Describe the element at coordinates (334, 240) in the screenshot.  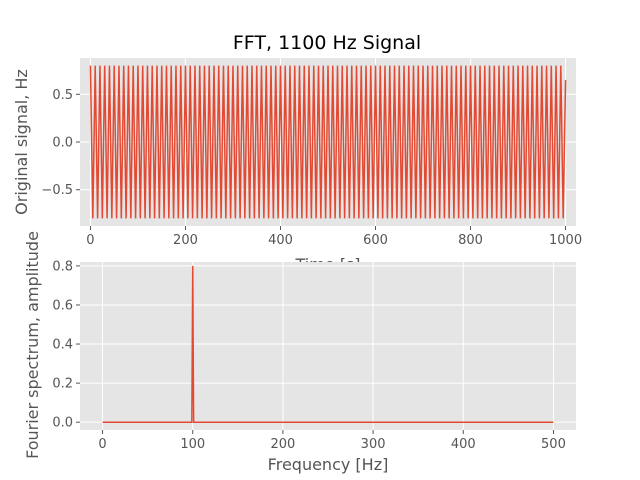
I see `top-x-tick-labels: 0 200 400 600 800 1000` at that location.